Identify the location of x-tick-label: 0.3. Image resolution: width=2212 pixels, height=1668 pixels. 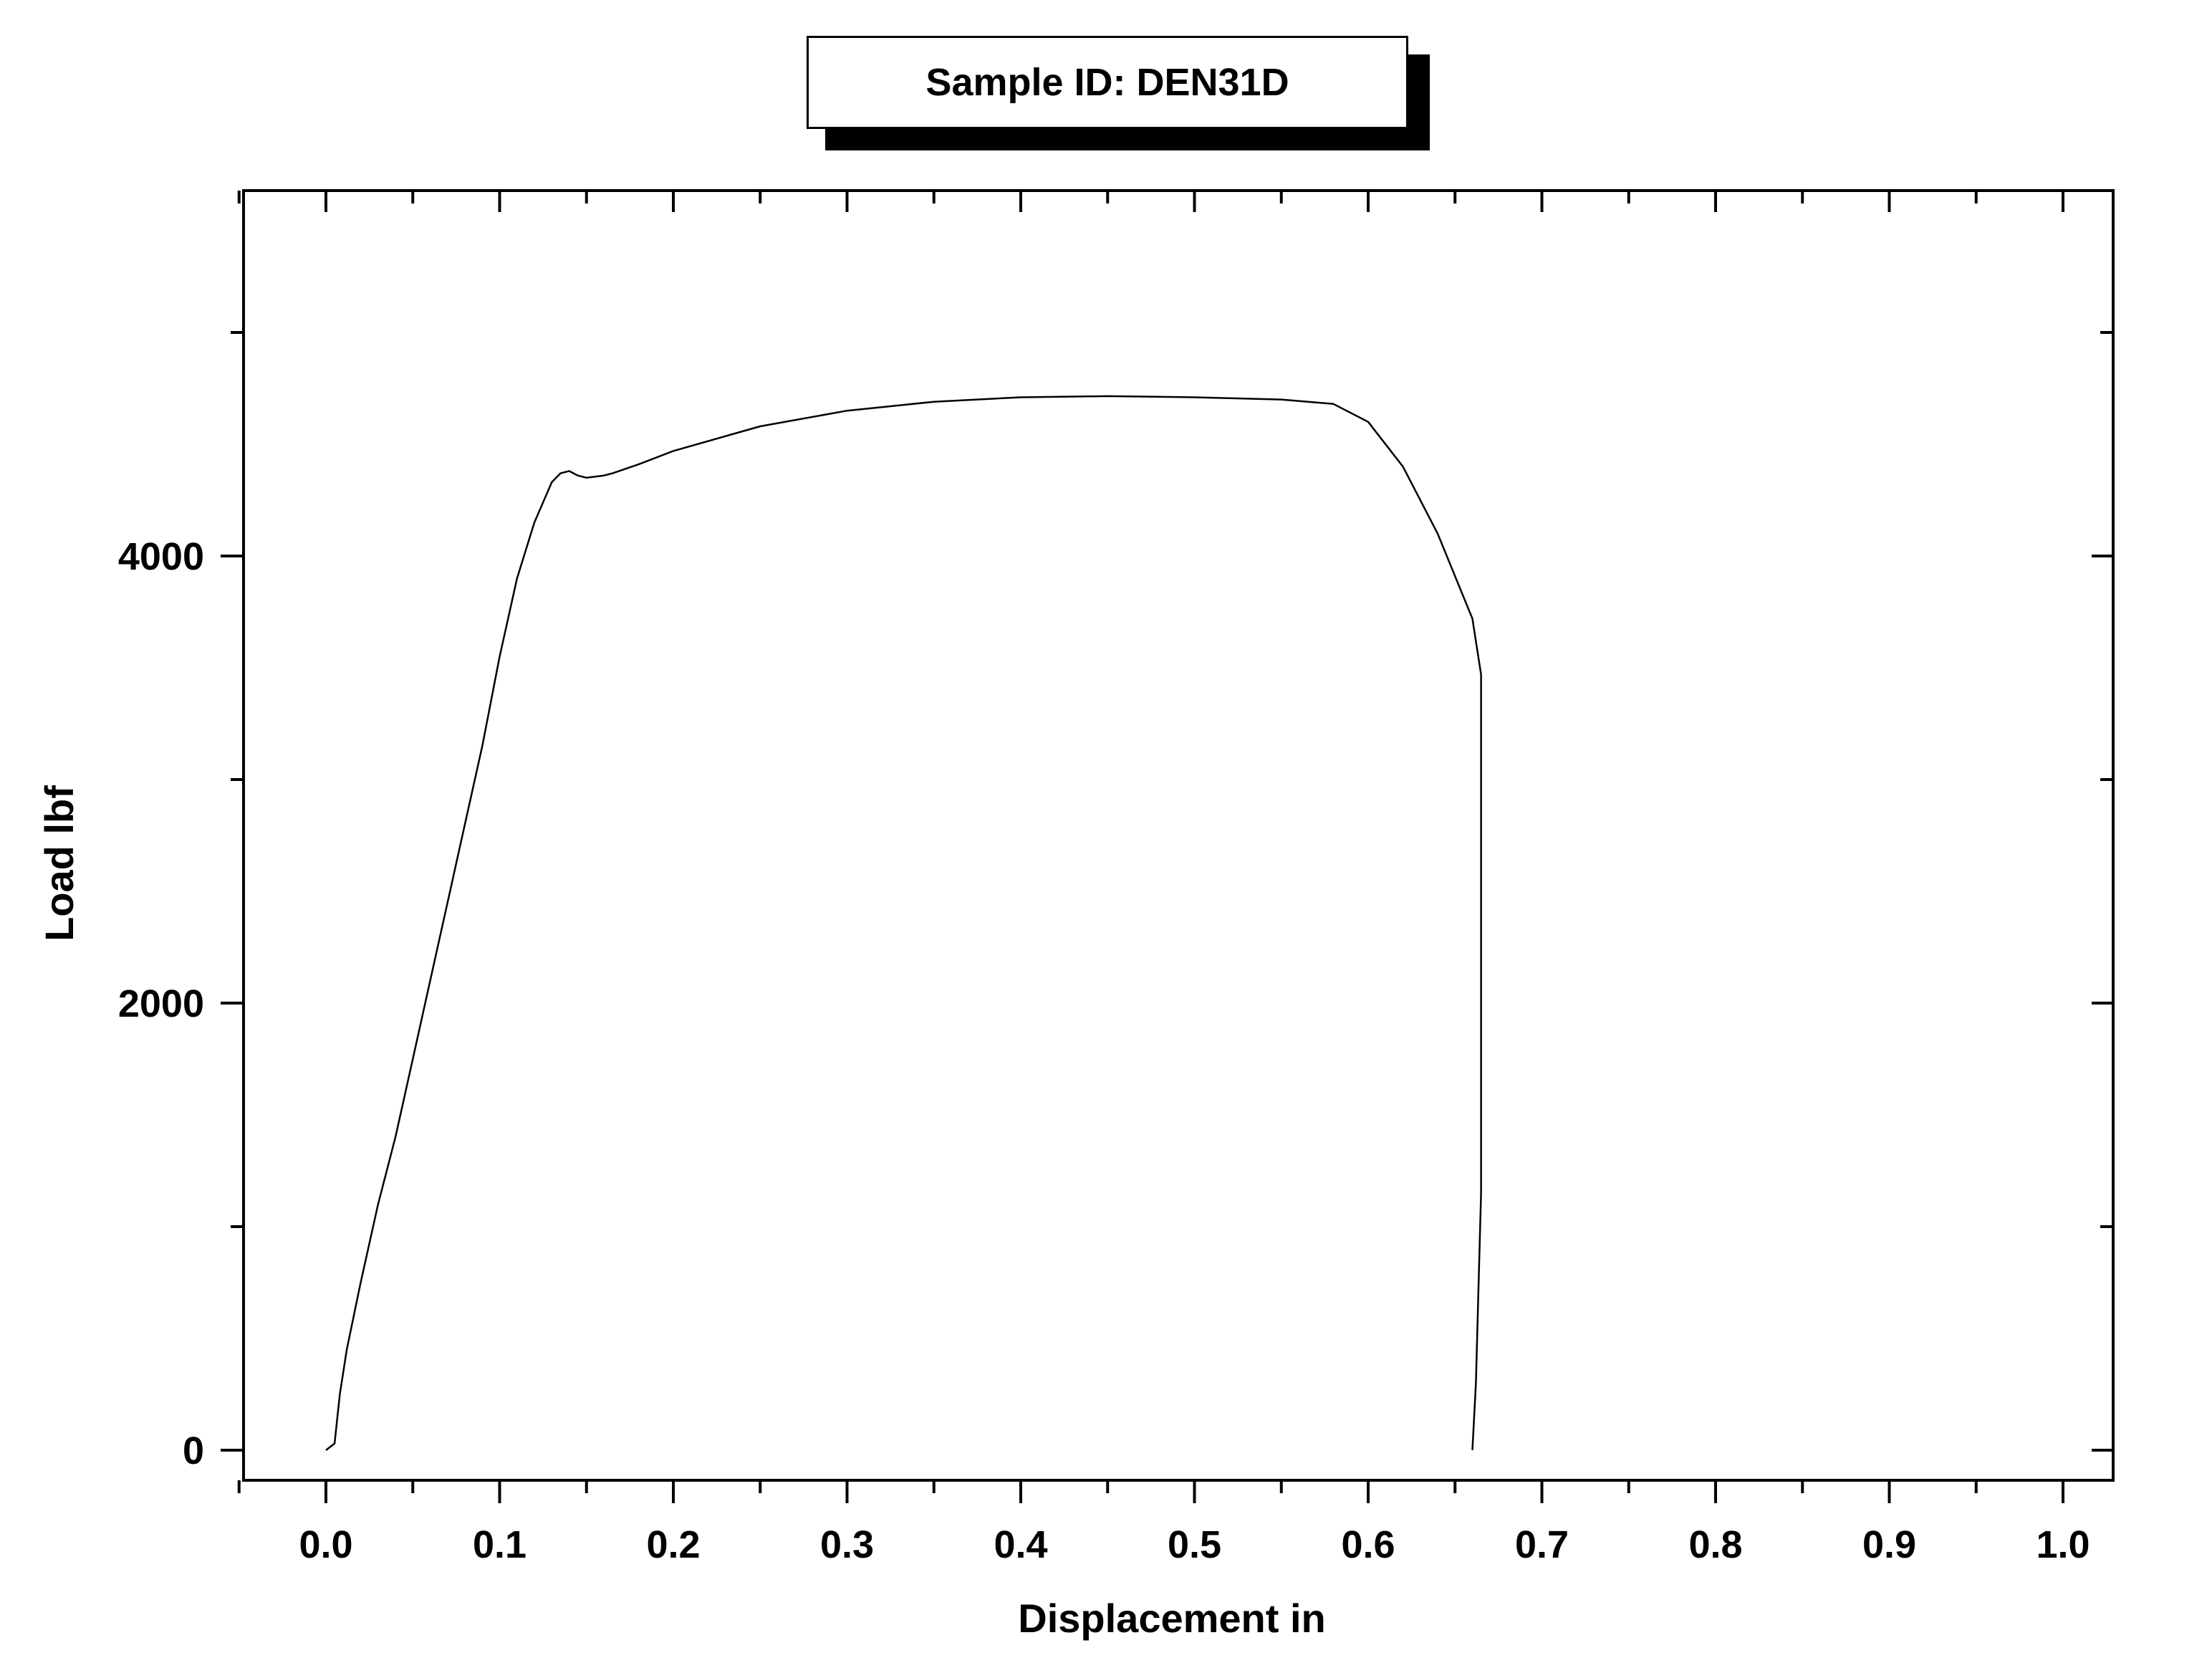
(847, 1544).